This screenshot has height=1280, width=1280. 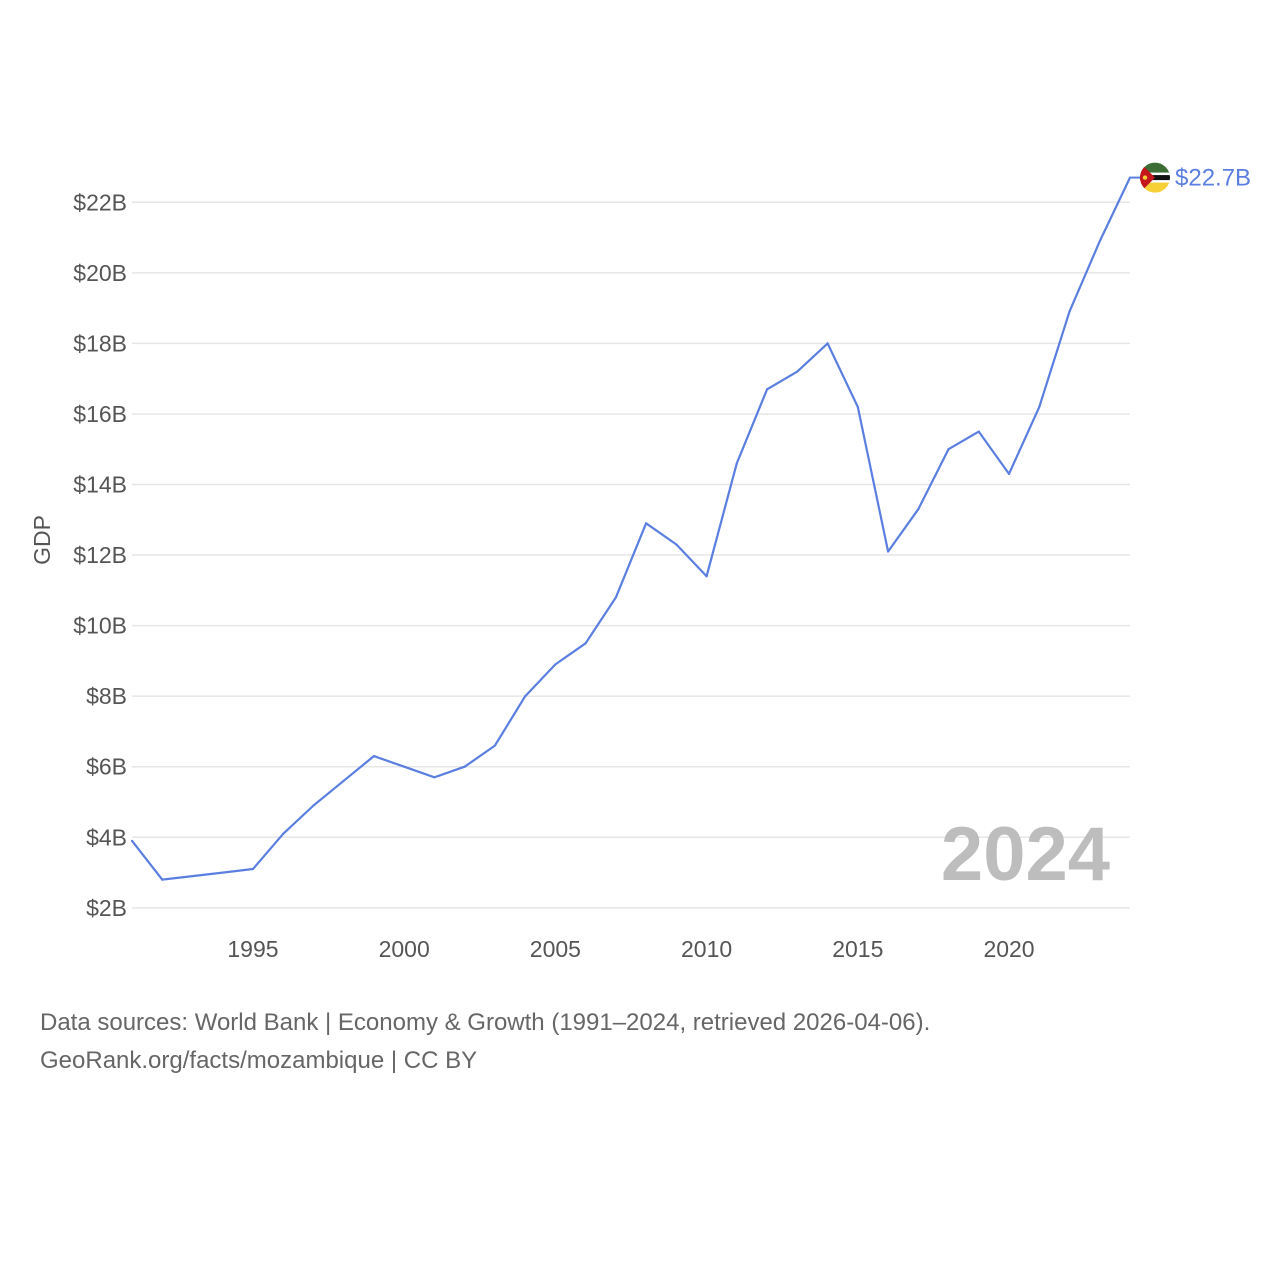 I want to click on x-tick-label: 2005, so click(x=555, y=949).